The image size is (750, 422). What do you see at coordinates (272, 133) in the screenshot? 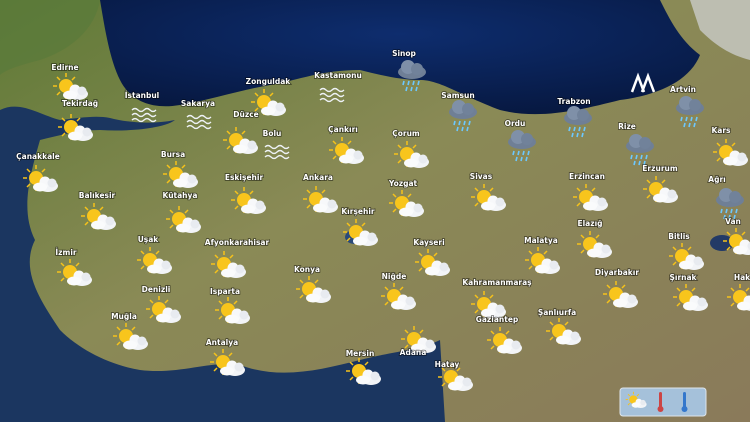
I see `city-label: Bolu` at bounding box center [272, 133].